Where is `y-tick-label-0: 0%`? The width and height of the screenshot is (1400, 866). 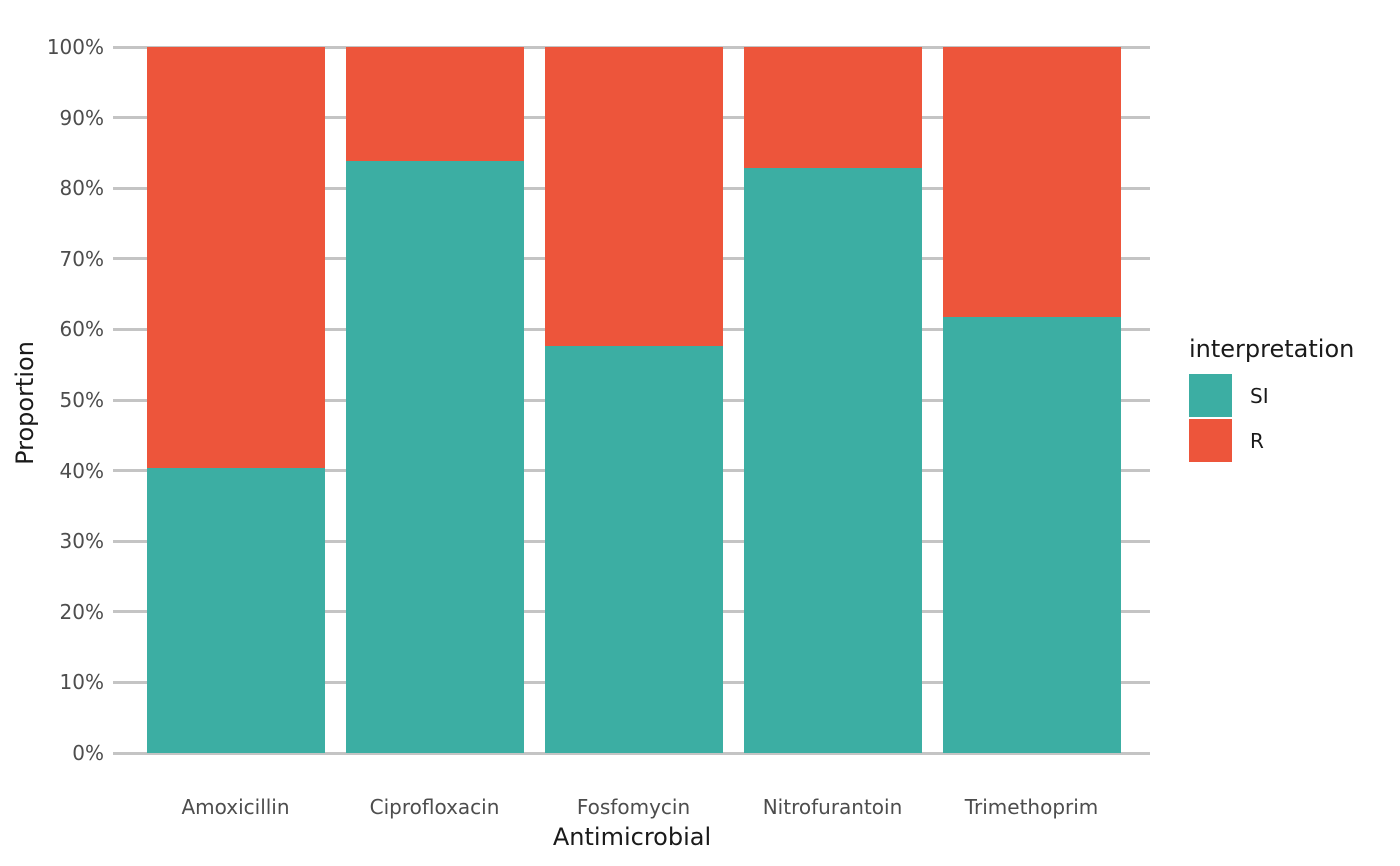 y-tick-label-0: 0% is located at coordinates (88, 753).